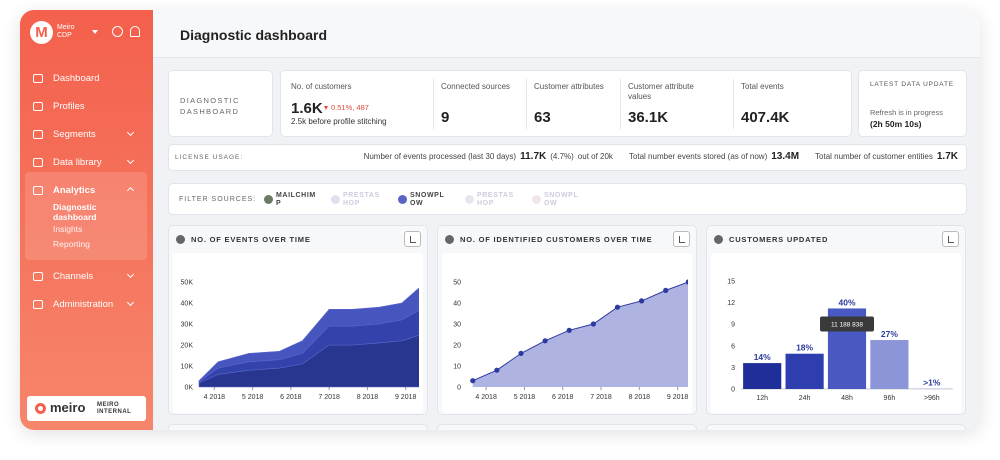  What do you see at coordinates (457, 325) in the screenshot?
I see `y-tick-label: 30` at bounding box center [457, 325].